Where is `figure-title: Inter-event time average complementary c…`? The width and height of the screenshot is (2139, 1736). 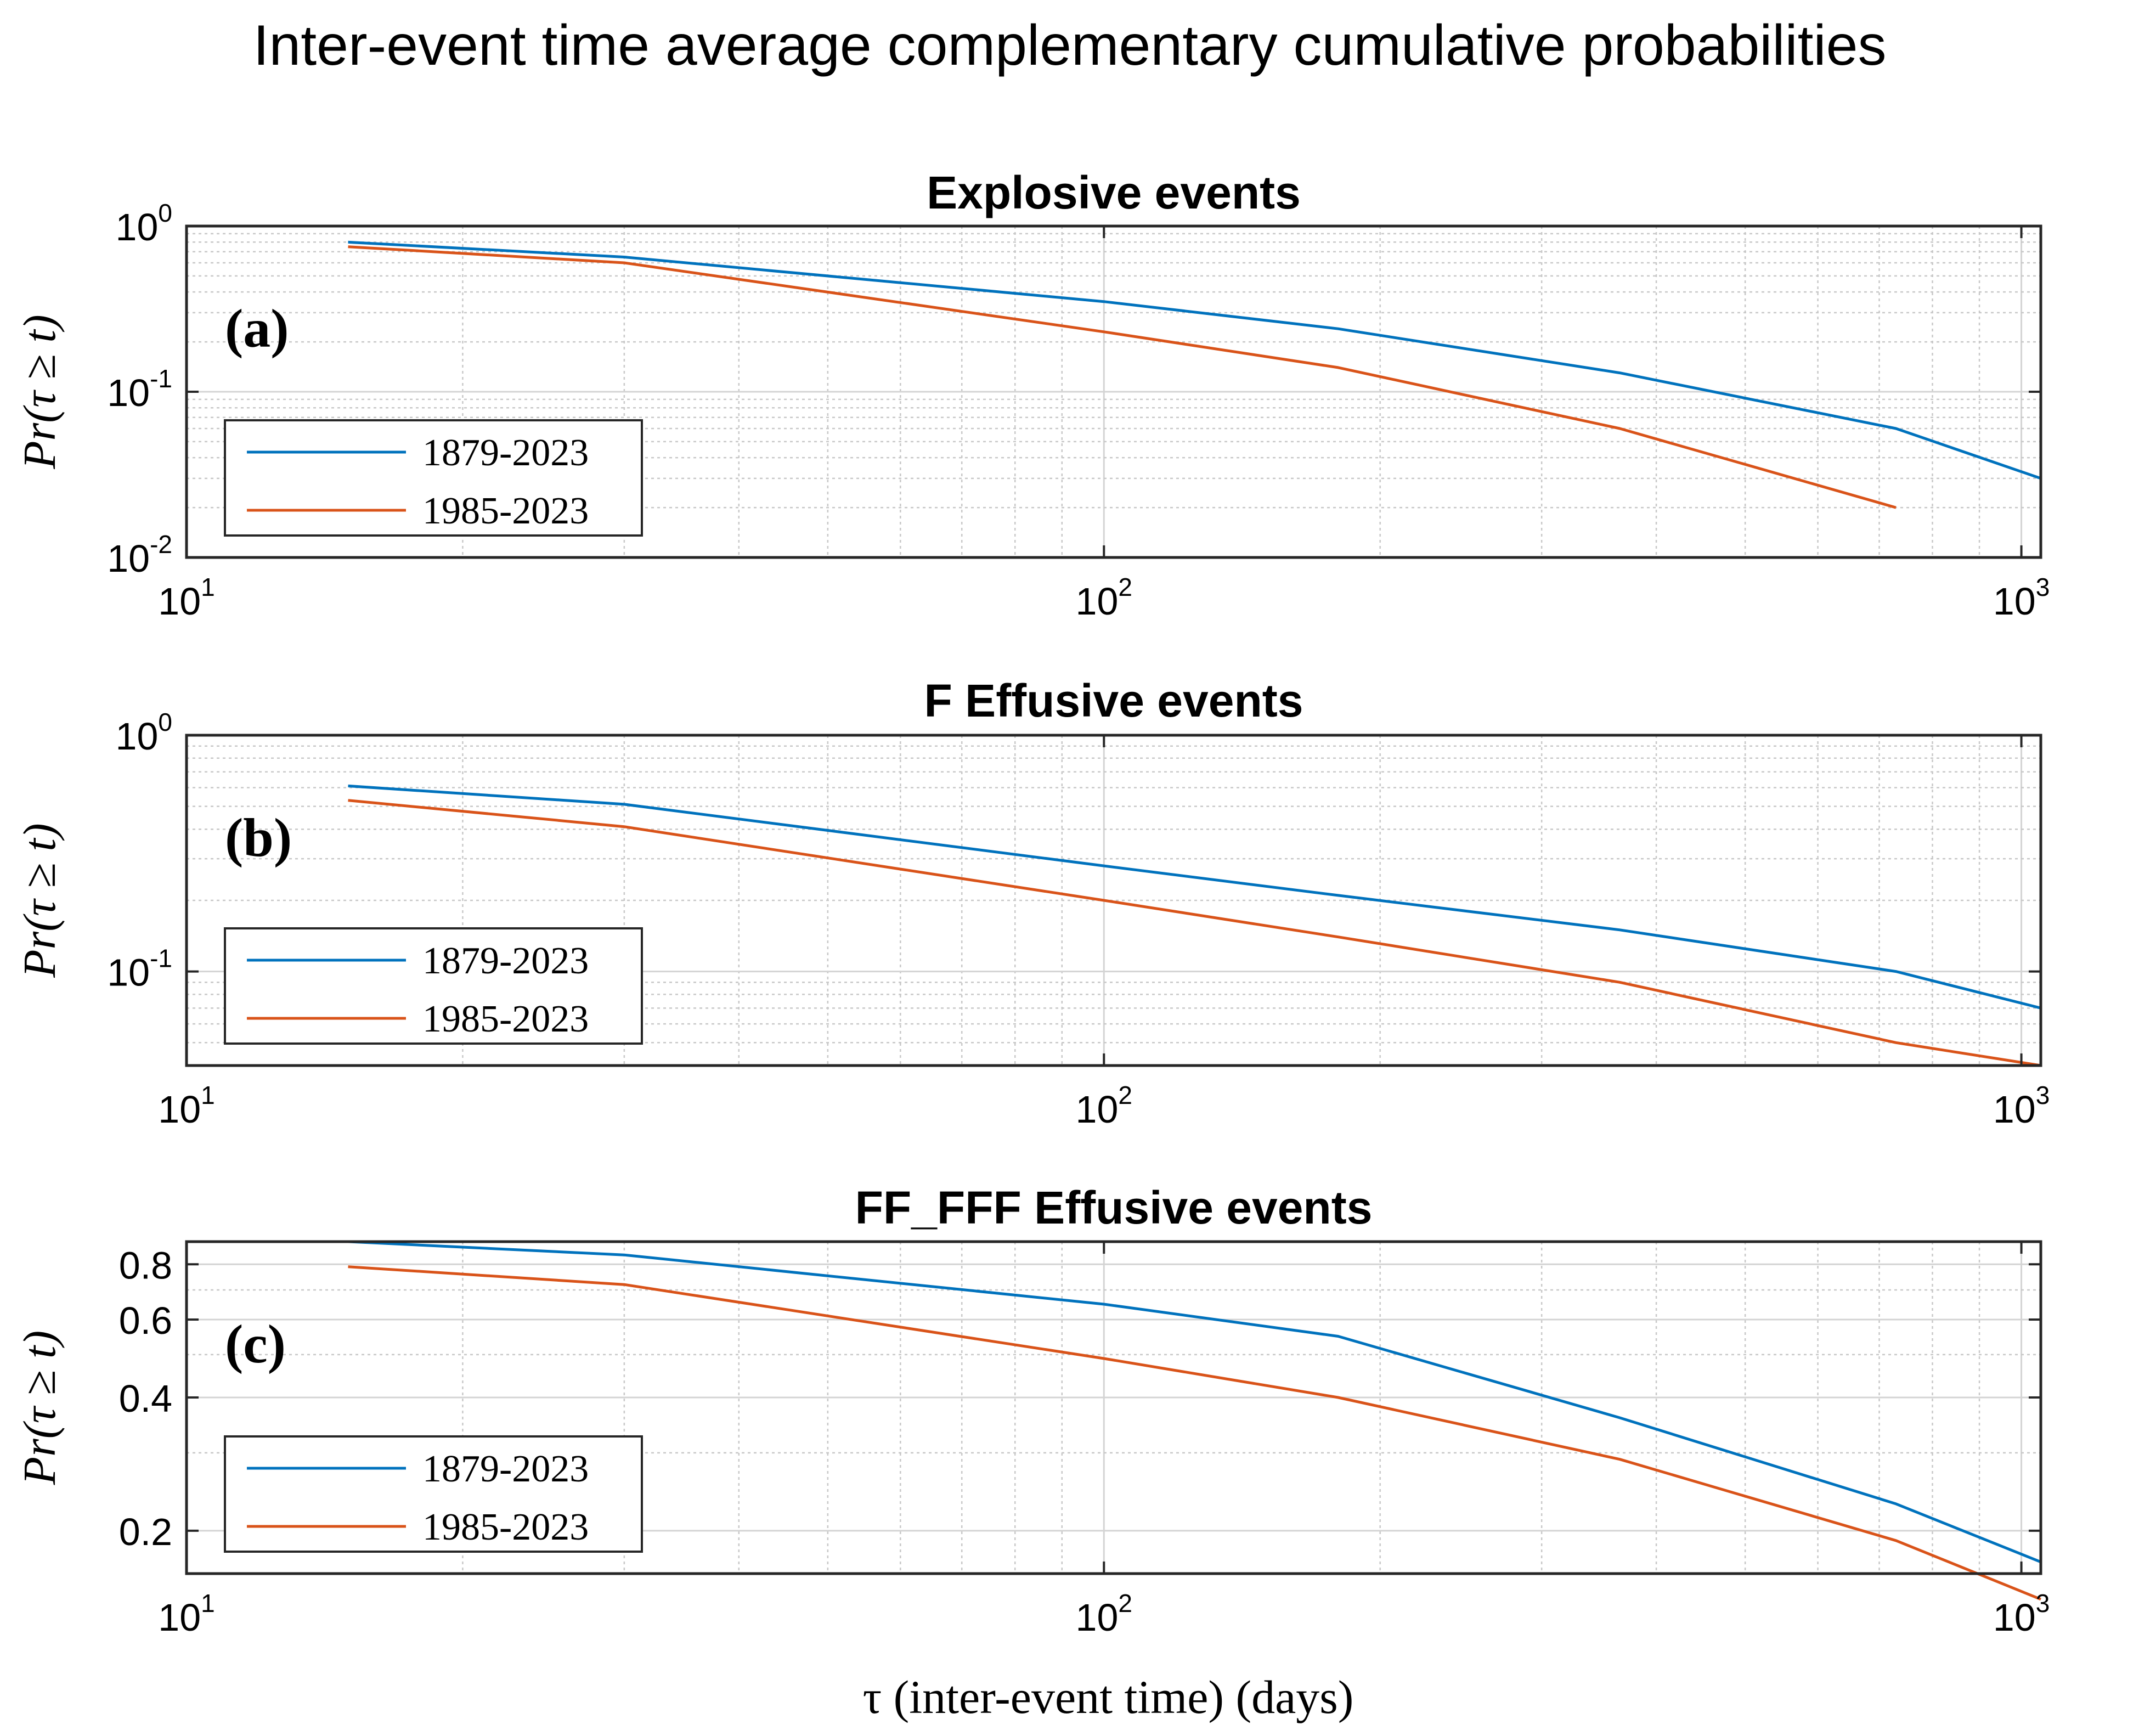 figure-title: Inter-event time average complementary c… is located at coordinates (1070, 45).